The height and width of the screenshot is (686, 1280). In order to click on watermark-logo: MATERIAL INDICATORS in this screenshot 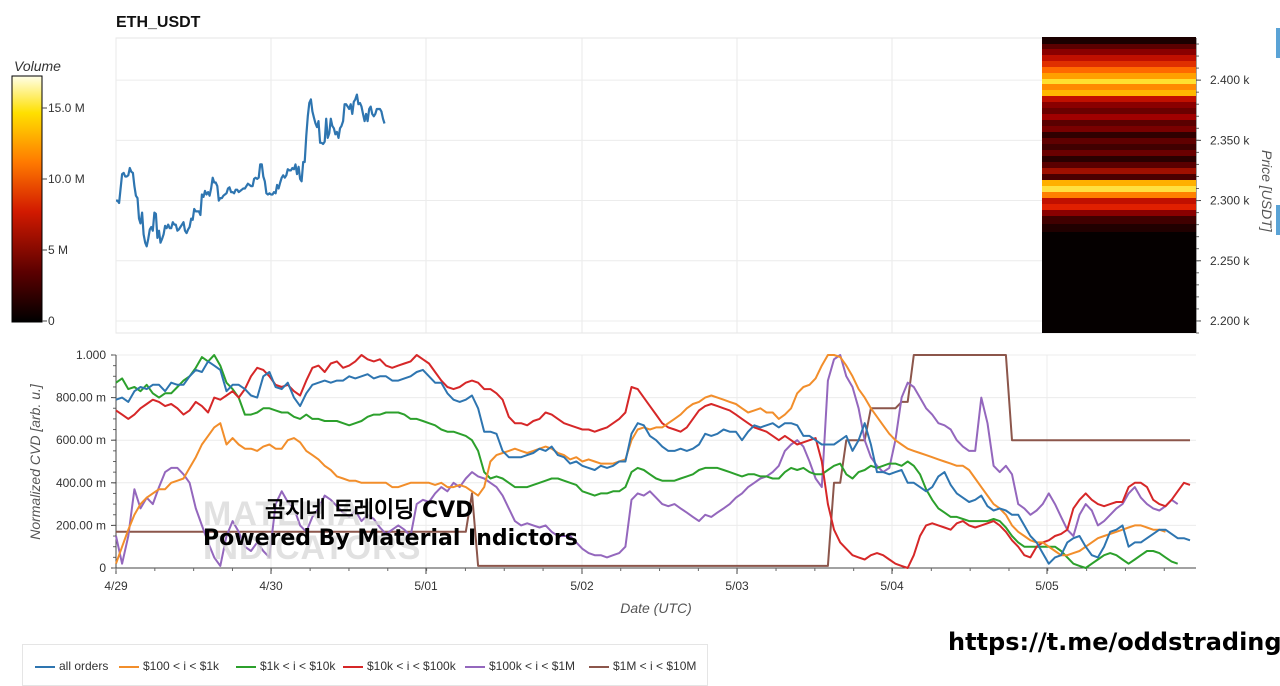, I will do `click(312, 531)`.